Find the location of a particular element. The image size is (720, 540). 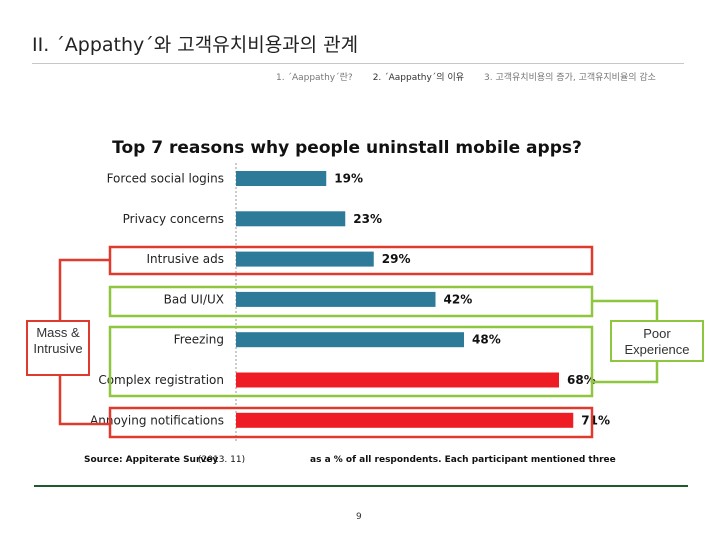

tab-appathy-reasons: 2. ´Aappathy´의 이유 is located at coordinates (418, 78).